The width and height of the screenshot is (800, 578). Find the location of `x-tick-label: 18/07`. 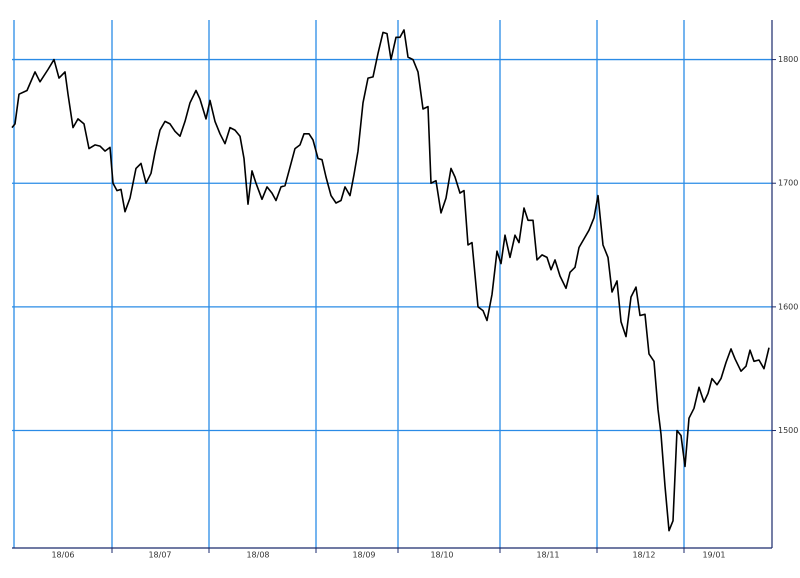

x-tick-label: 18/07 is located at coordinates (159, 555).